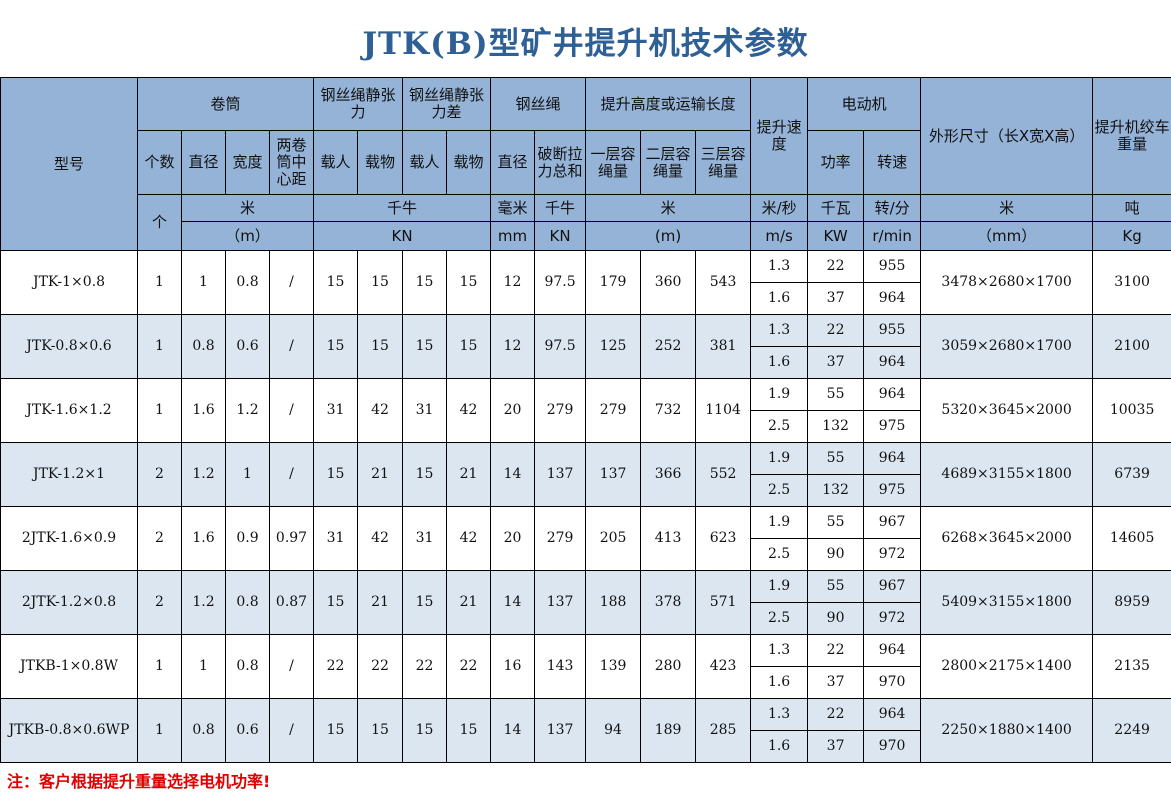  I want to click on cell-speed: 1.9, so click(779, 522).